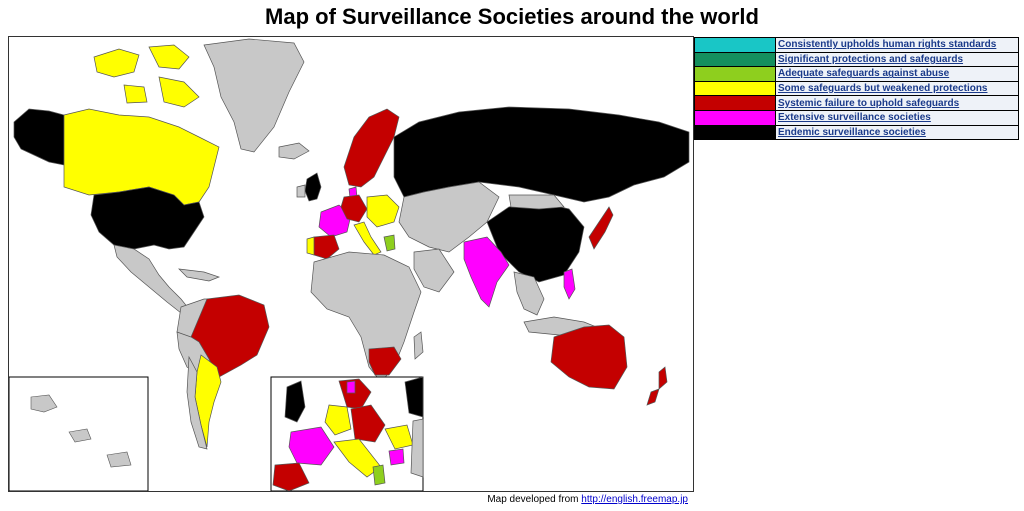 The image size is (1024, 511). What do you see at coordinates (634, 499) in the screenshot?
I see `credit-link: http://english.freemap.jp` at bounding box center [634, 499].